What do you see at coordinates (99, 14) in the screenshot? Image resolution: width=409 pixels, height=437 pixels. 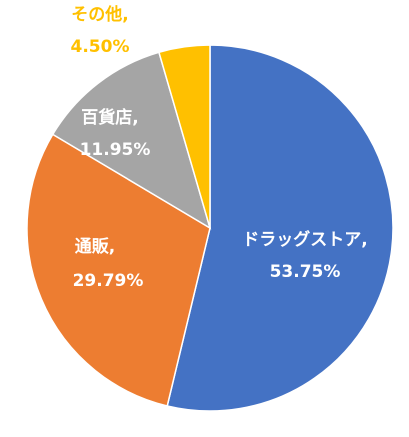 I see `slice-label: その他,` at bounding box center [99, 14].